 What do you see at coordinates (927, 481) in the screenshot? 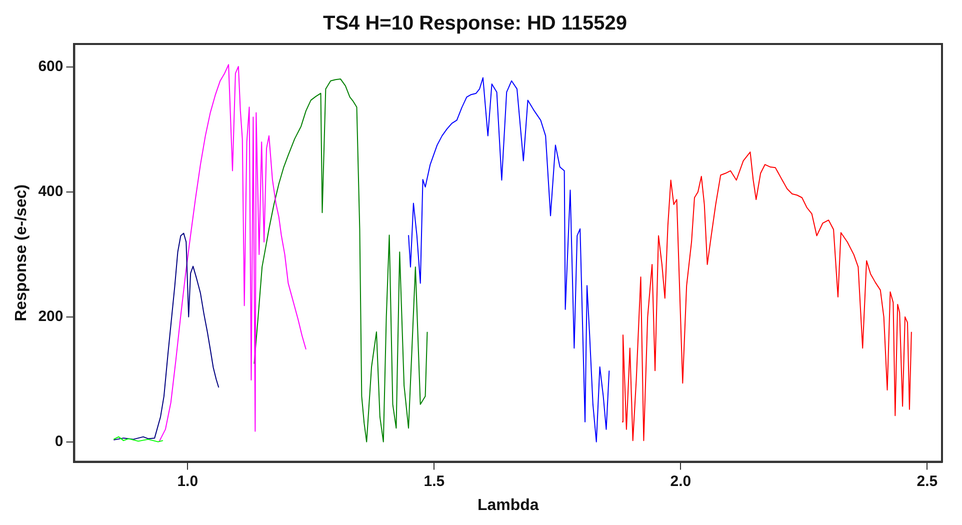
I see `x-tick-label: 2.5` at bounding box center [927, 481].